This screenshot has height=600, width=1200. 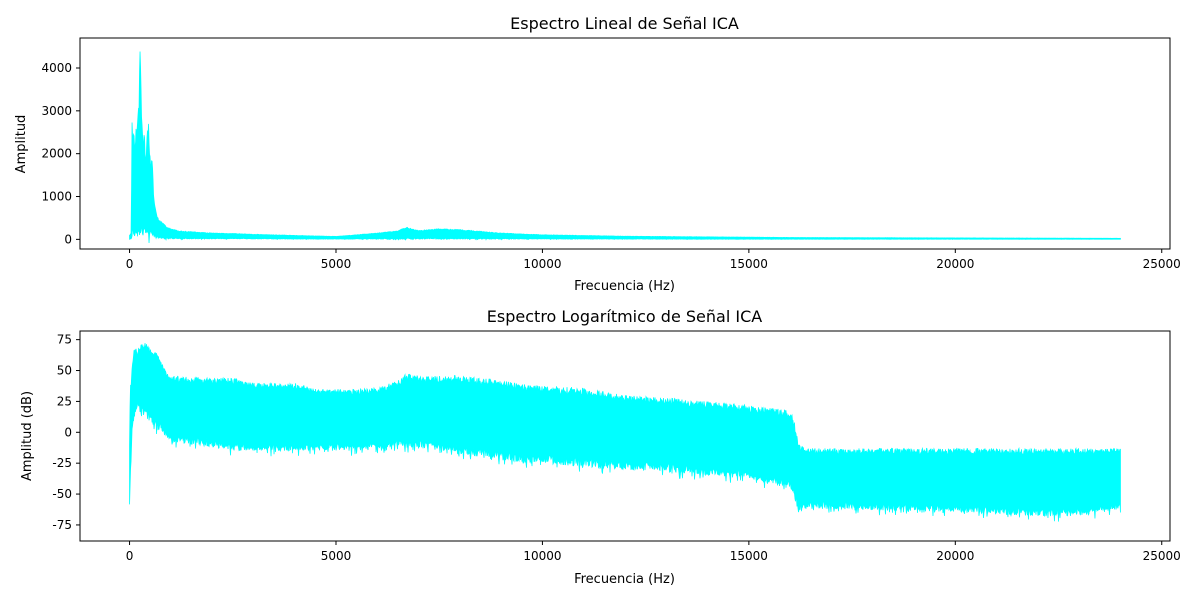 I want to click on y-axis-label: Amplitud, so click(x=21, y=144).